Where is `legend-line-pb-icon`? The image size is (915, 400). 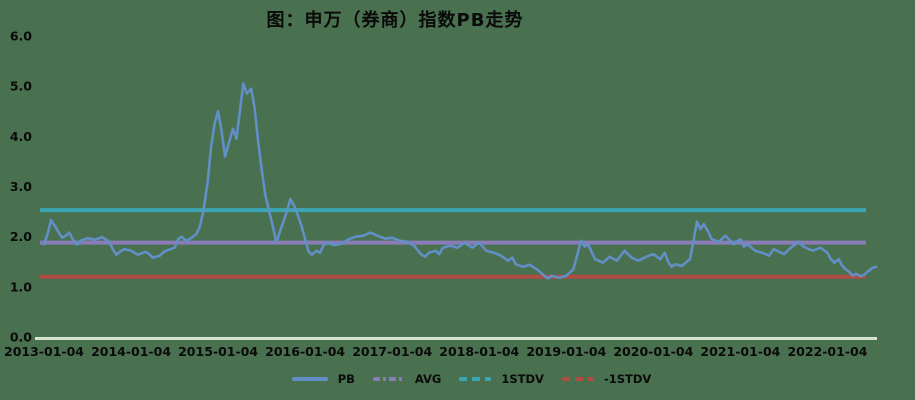 legend-line-pb-icon is located at coordinates (309, 379).